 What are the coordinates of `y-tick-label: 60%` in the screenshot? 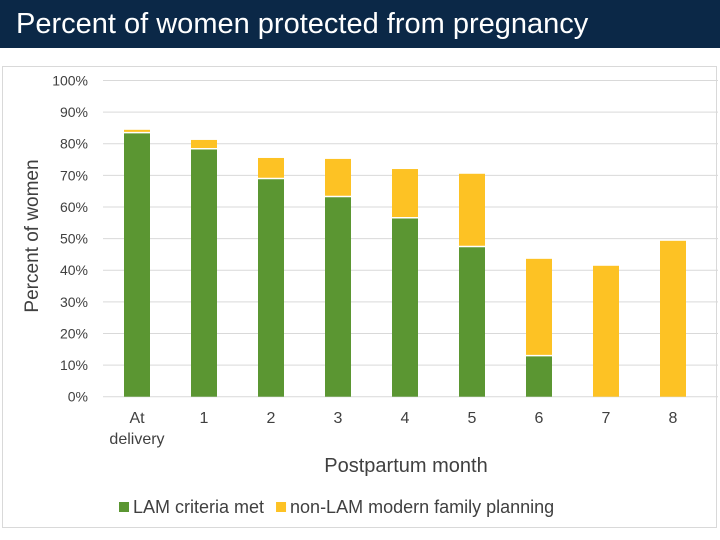 It's located at (74, 207).